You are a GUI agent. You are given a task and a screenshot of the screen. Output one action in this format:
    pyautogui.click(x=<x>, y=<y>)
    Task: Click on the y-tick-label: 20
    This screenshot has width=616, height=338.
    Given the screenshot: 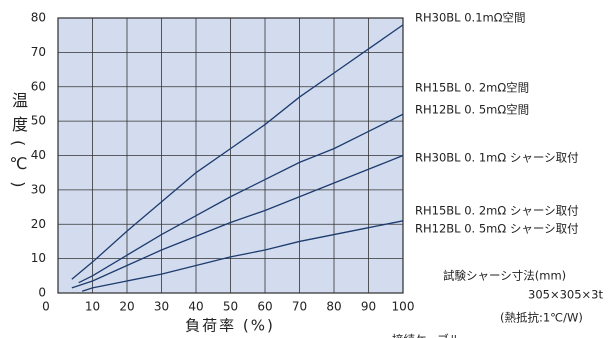 What is the action you would take?
    pyautogui.click(x=38, y=224)
    